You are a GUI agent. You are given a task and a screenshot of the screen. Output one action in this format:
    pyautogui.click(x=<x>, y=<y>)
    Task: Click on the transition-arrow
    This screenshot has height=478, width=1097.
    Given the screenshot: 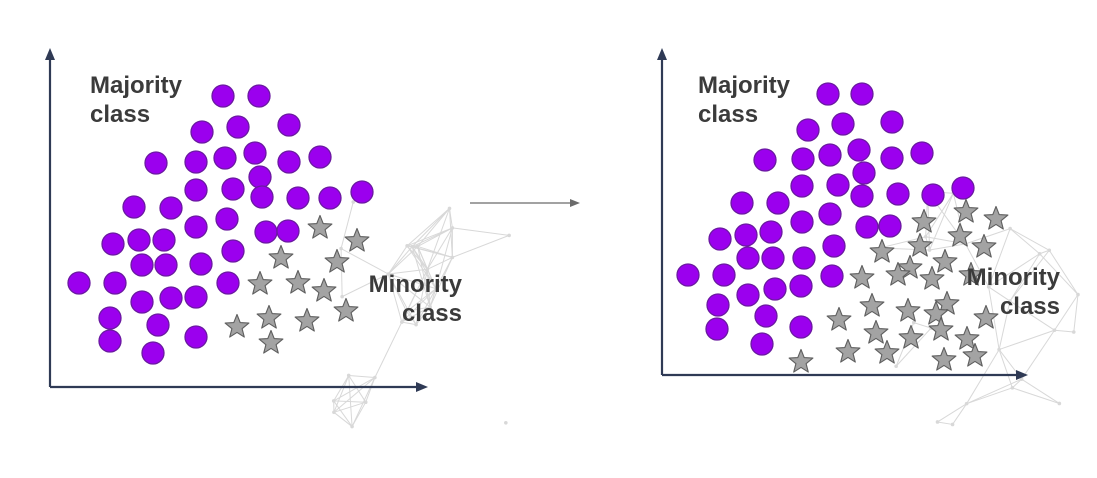 What is the action you would take?
    pyautogui.click(x=525, y=203)
    